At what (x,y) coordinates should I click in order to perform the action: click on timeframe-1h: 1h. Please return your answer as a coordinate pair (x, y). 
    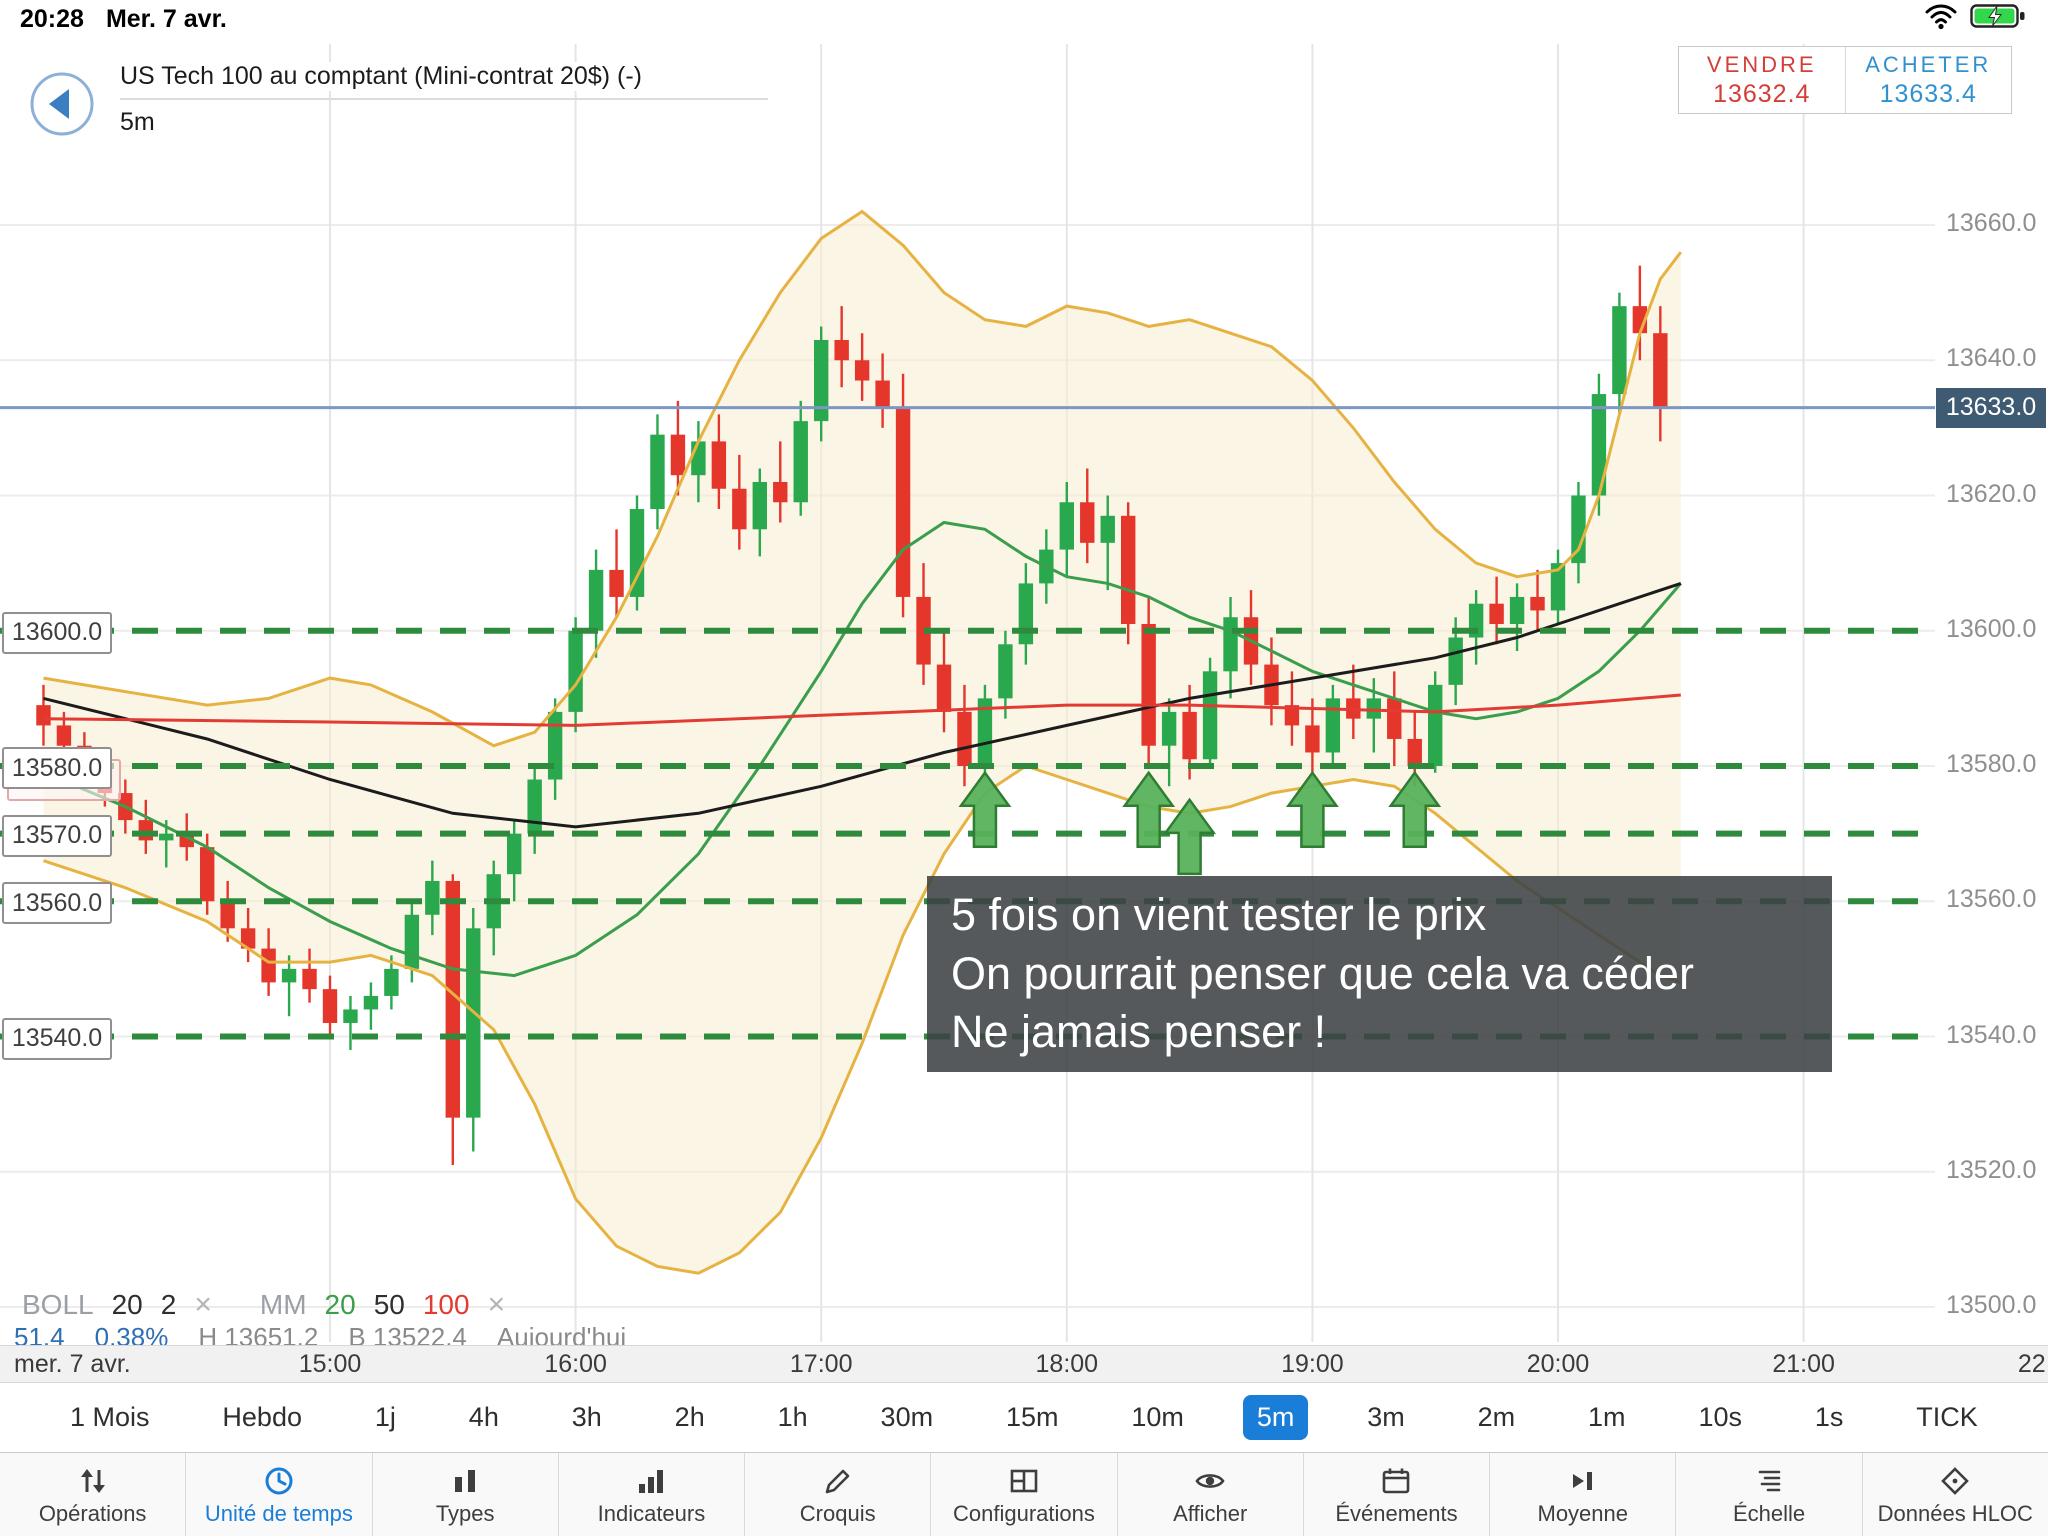
    Looking at the image, I should click on (792, 1417).